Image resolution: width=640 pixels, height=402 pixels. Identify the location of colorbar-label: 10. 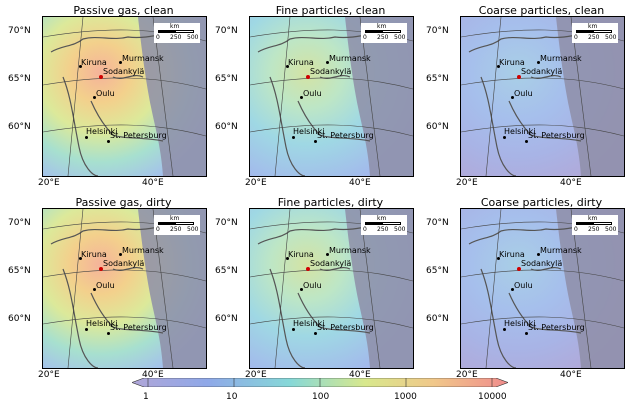
(232, 397).